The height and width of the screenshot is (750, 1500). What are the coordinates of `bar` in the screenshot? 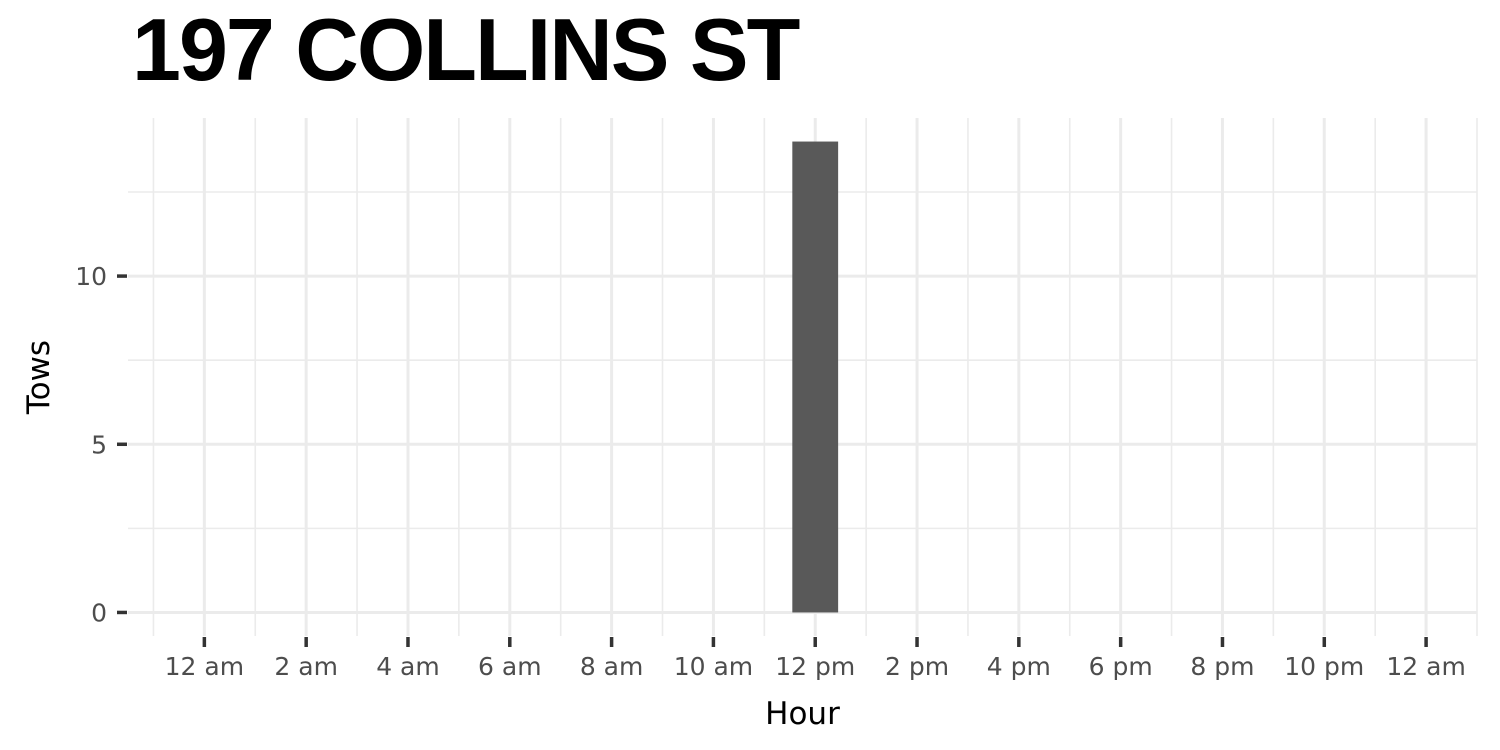 It's located at (815, 377).